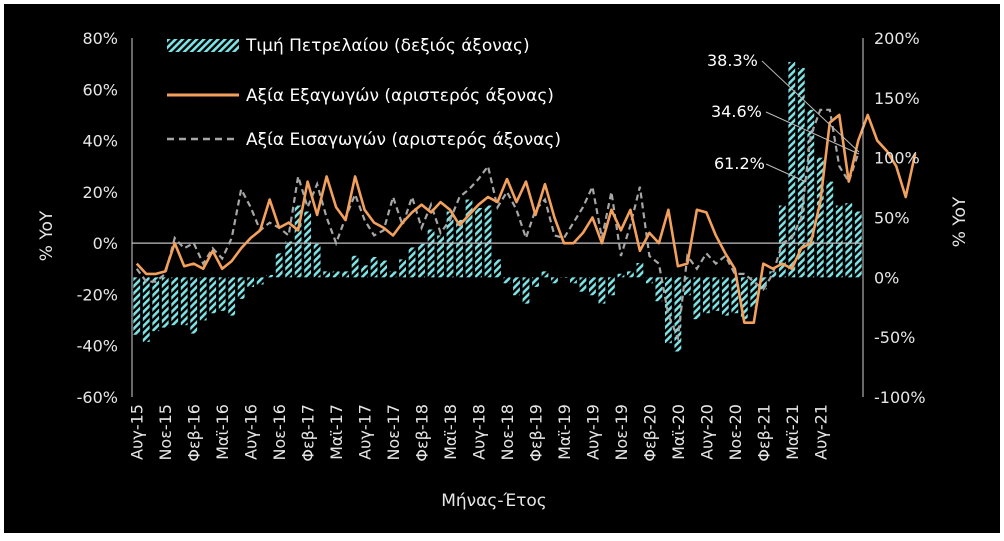 The width and height of the screenshot is (1004, 541). What do you see at coordinates (450, 432) in the screenshot?
I see `x-tick-label: Μαϊ-18` at bounding box center [450, 432].